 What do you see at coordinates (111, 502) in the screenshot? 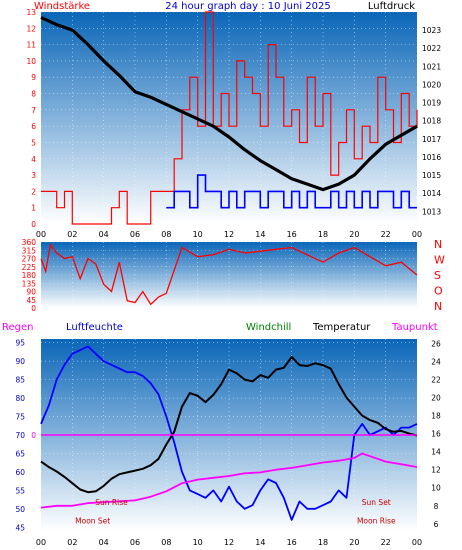
I see `annotation-label: Sun Rise` at bounding box center [111, 502].